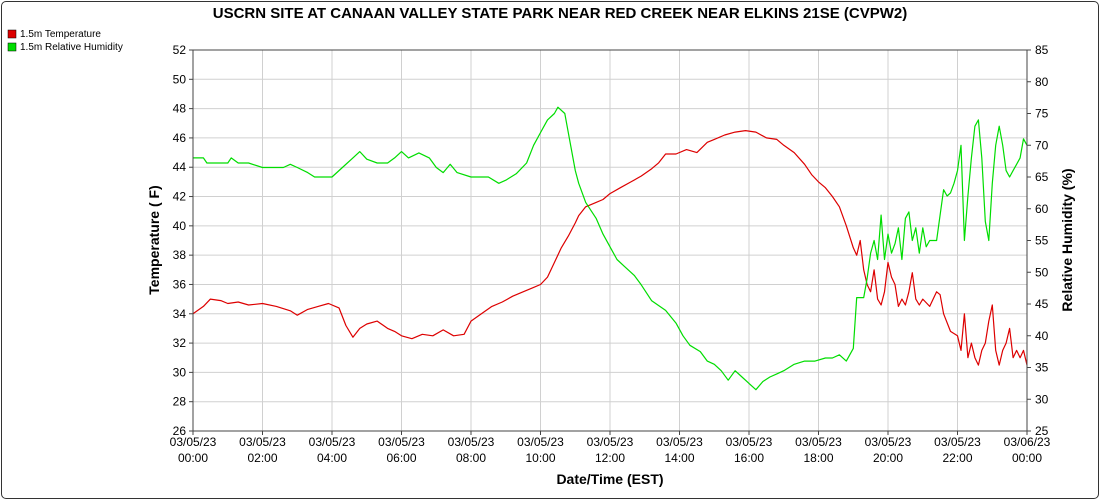 This screenshot has width=1100, height=500. What do you see at coordinates (749, 458) in the screenshot?
I see `x-tick-time: 16:00` at bounding box center [749, 458].